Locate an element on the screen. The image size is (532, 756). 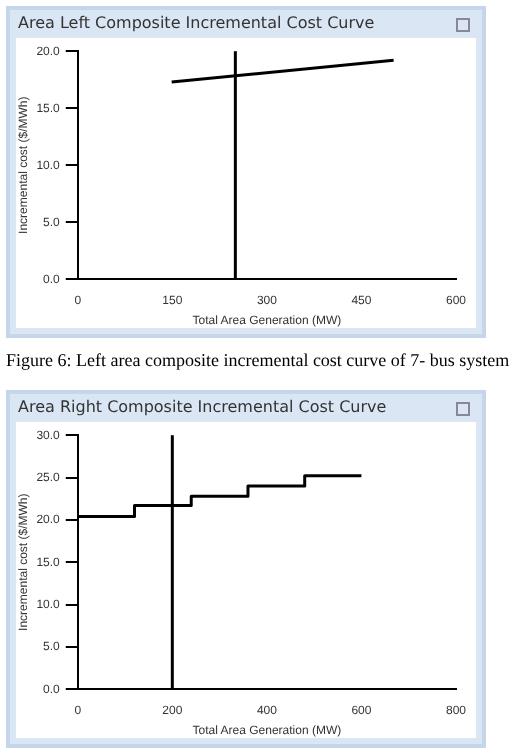
chart-title: Area Right Composite Incremental Cost Curve is located at coordinates (202, 407).